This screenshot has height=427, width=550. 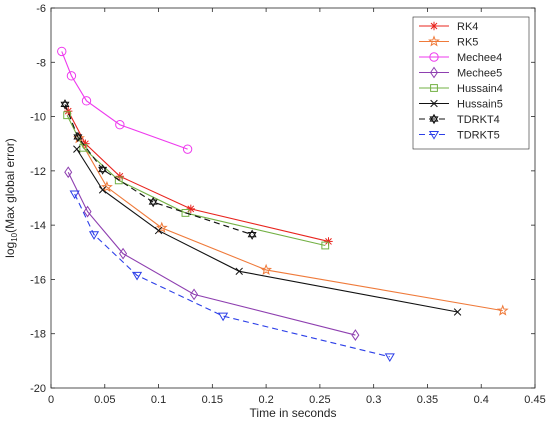 I want to click on series-mechee4, so click(x=125, y=100).